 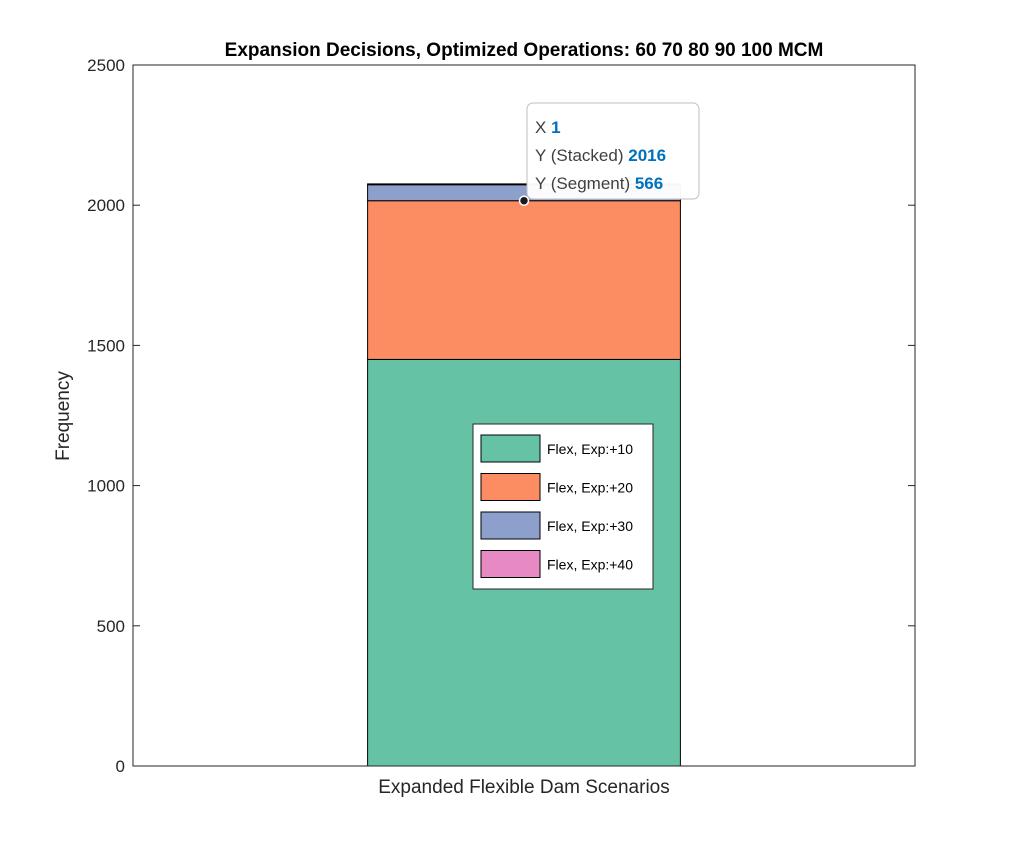 I want to click on bar-segment, so click(x=524, y=280).